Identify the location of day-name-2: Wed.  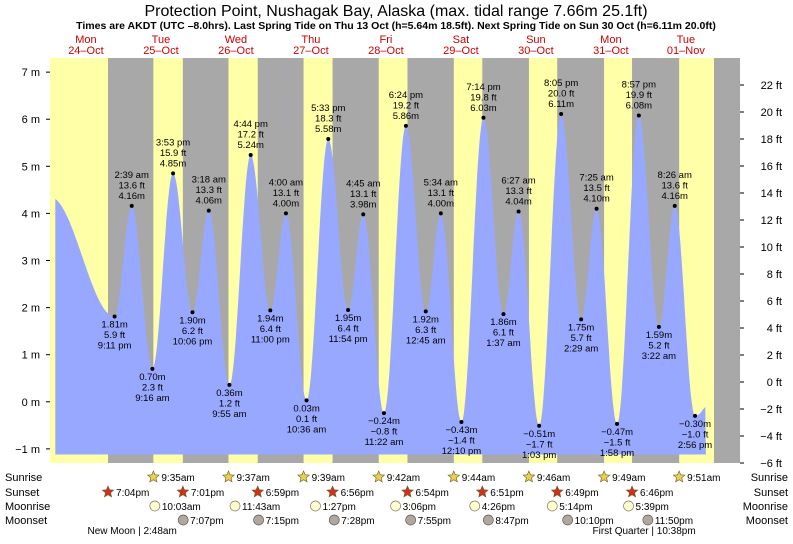
(236, 40).